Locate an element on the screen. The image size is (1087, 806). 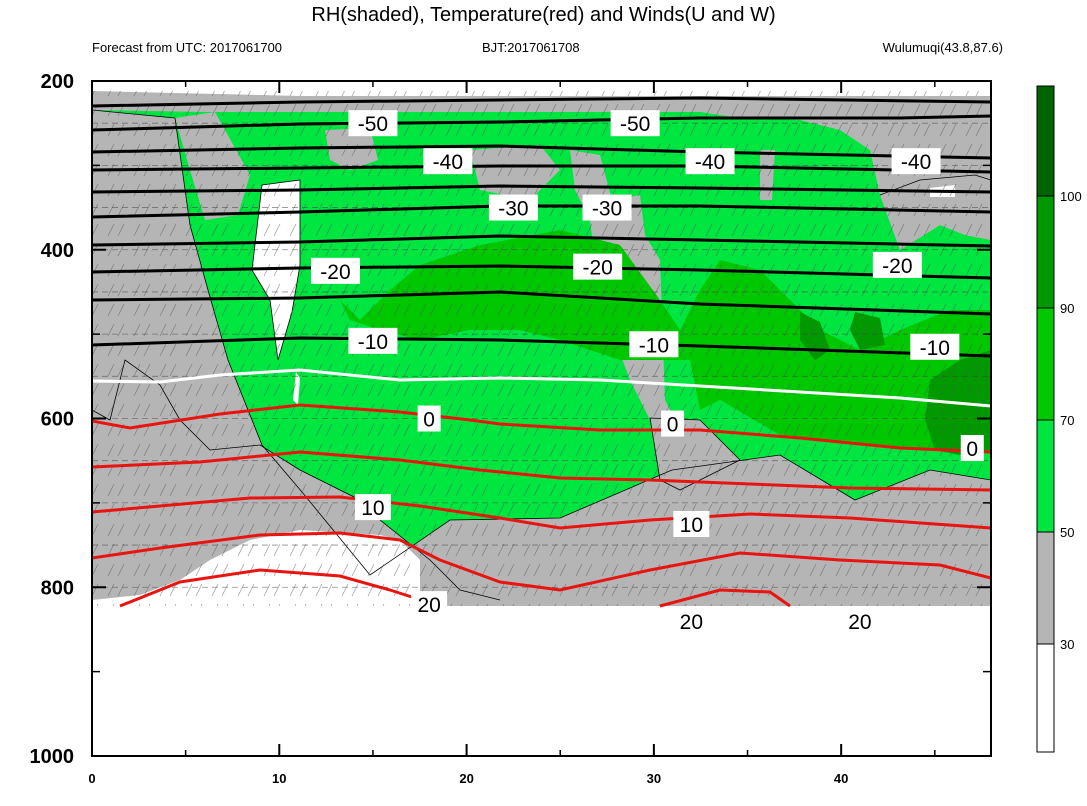
x-tick-label: 0 is located at coordinates (91, 778).